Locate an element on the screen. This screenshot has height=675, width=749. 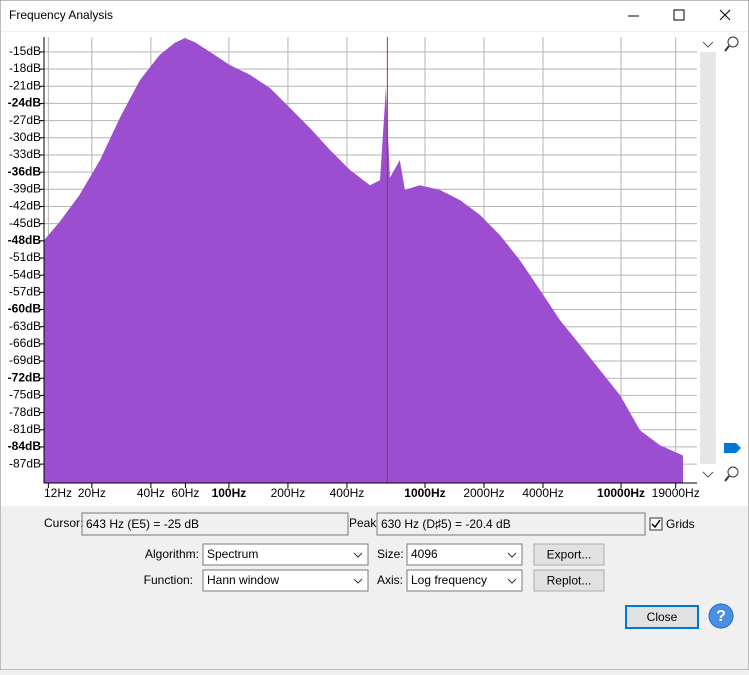
y-tick-label: -36dB is located at coordinates (25, 171).